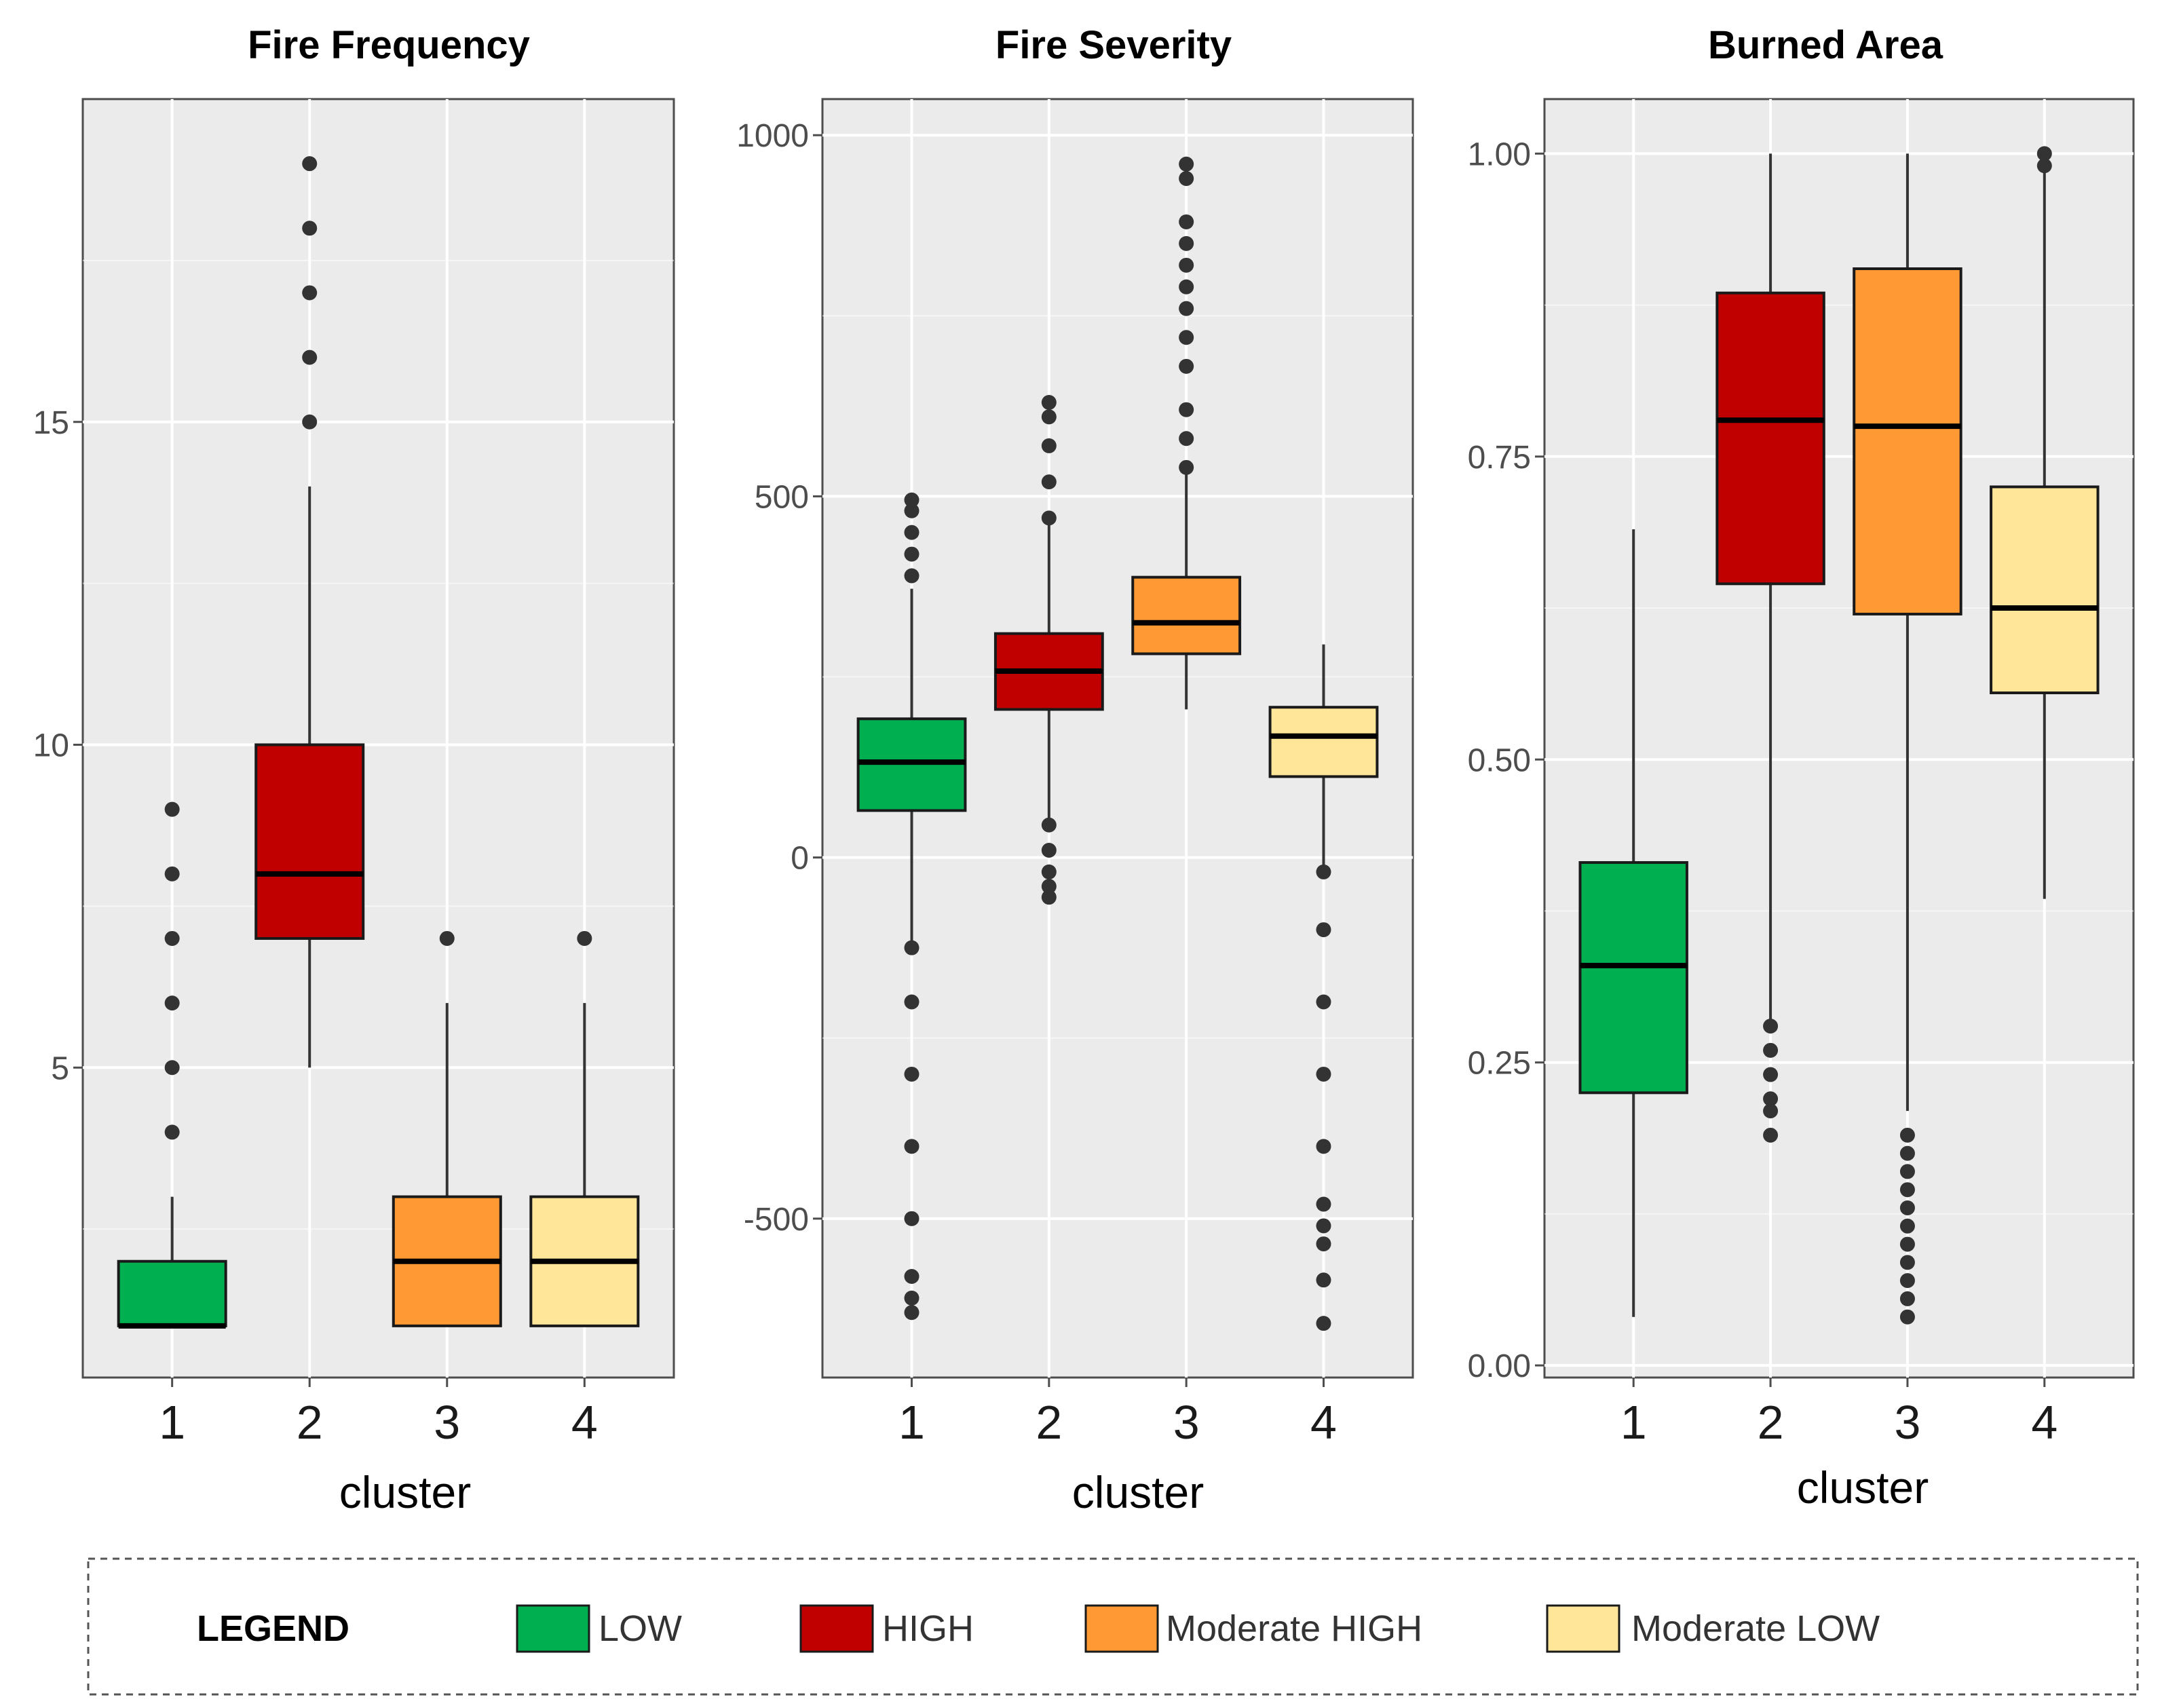  I want to click on y-tick-label: 5, so click(60, 1068).